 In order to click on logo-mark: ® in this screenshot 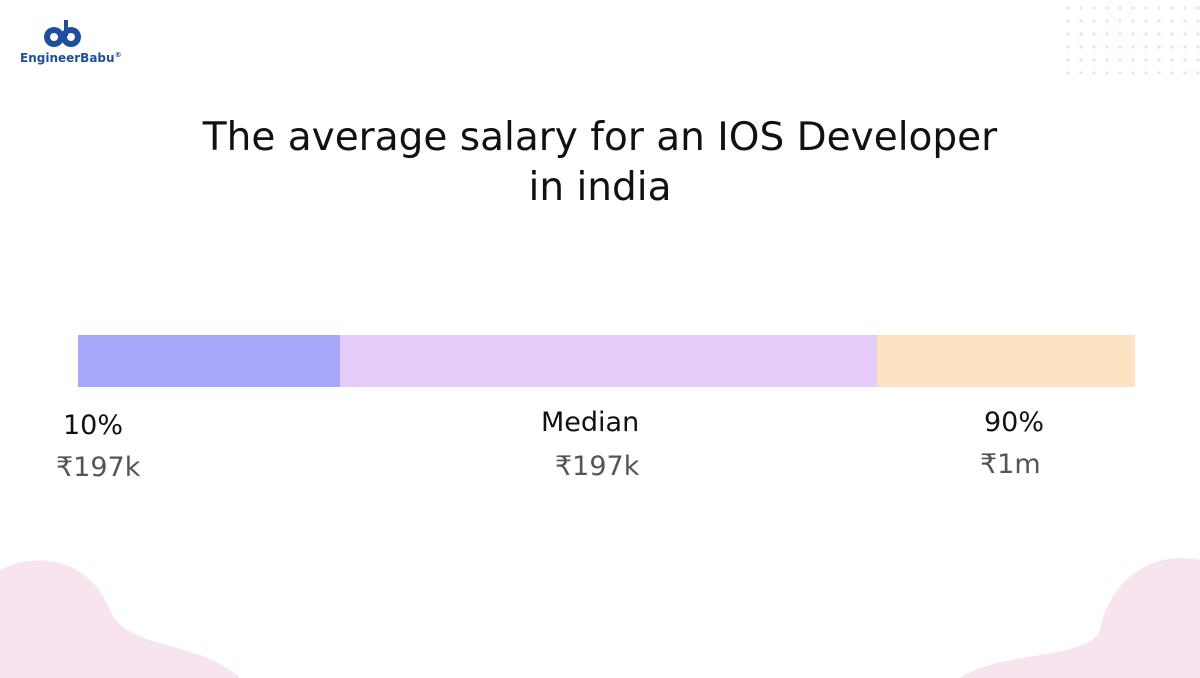, I will do `click(118, 55)`.